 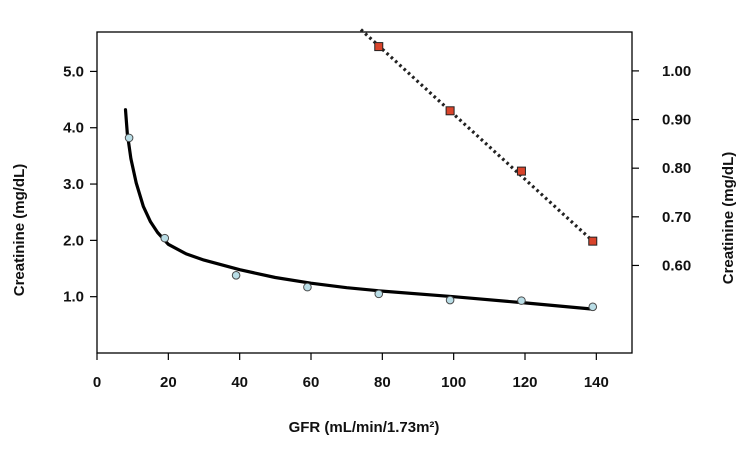 What do you see at coordinates (382, 382) in the screenshot?
I see `x-tick-label: 80` at bounding box center [382, 382].